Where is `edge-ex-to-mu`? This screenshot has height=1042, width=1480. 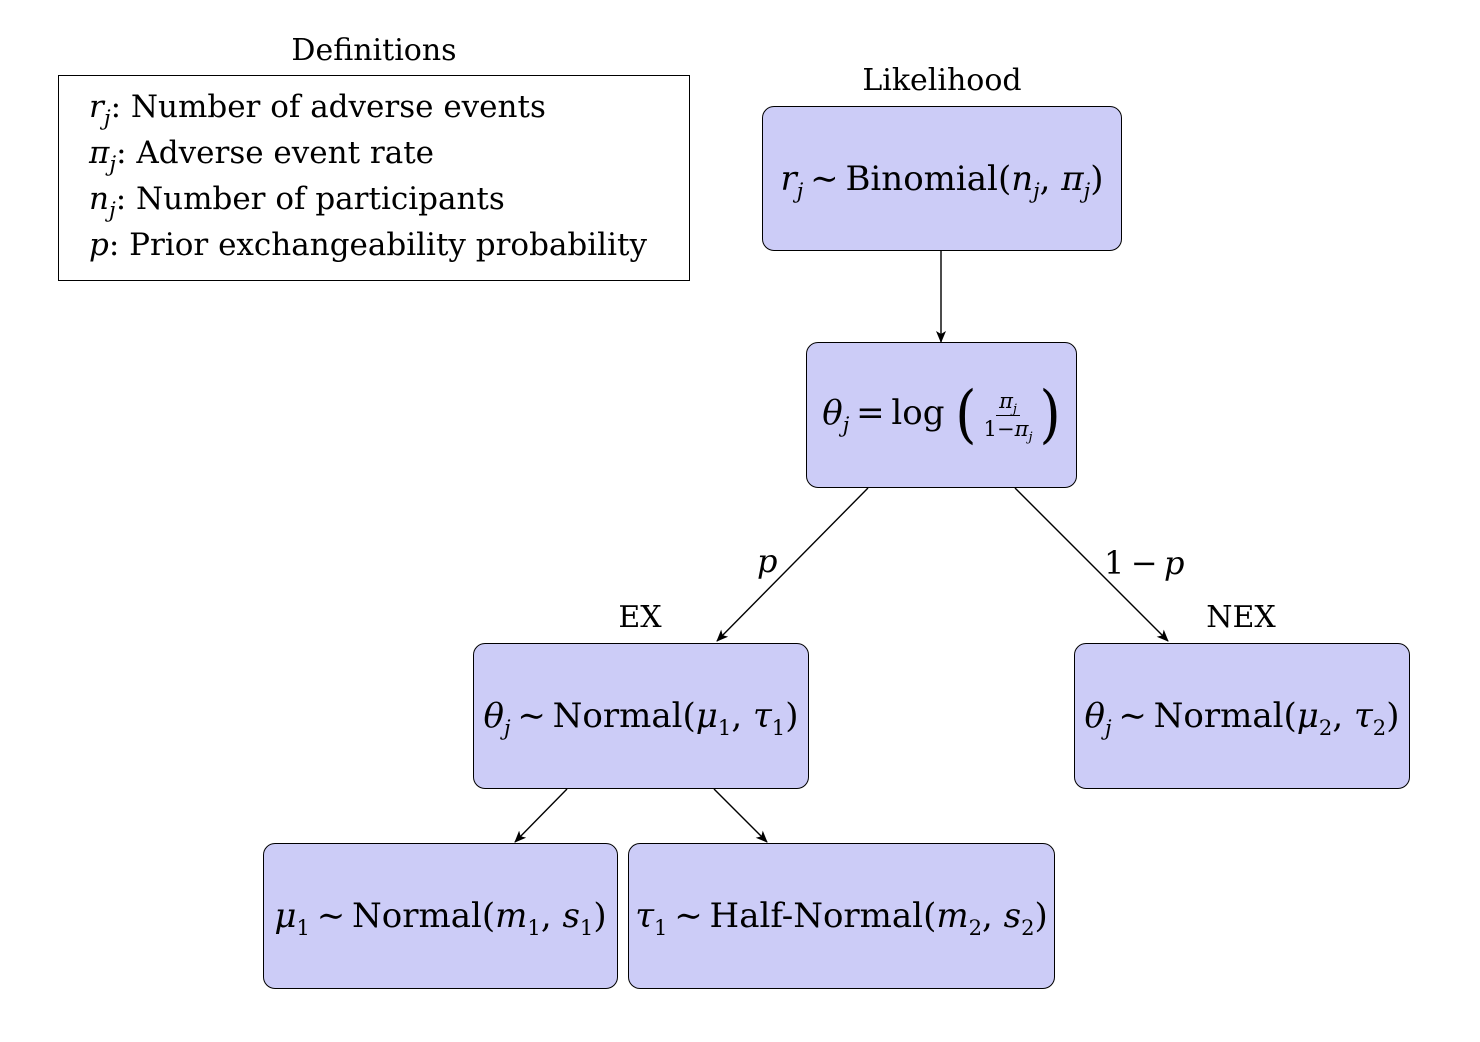 edge-ex-to-mu is located at coordinates (541, 815).